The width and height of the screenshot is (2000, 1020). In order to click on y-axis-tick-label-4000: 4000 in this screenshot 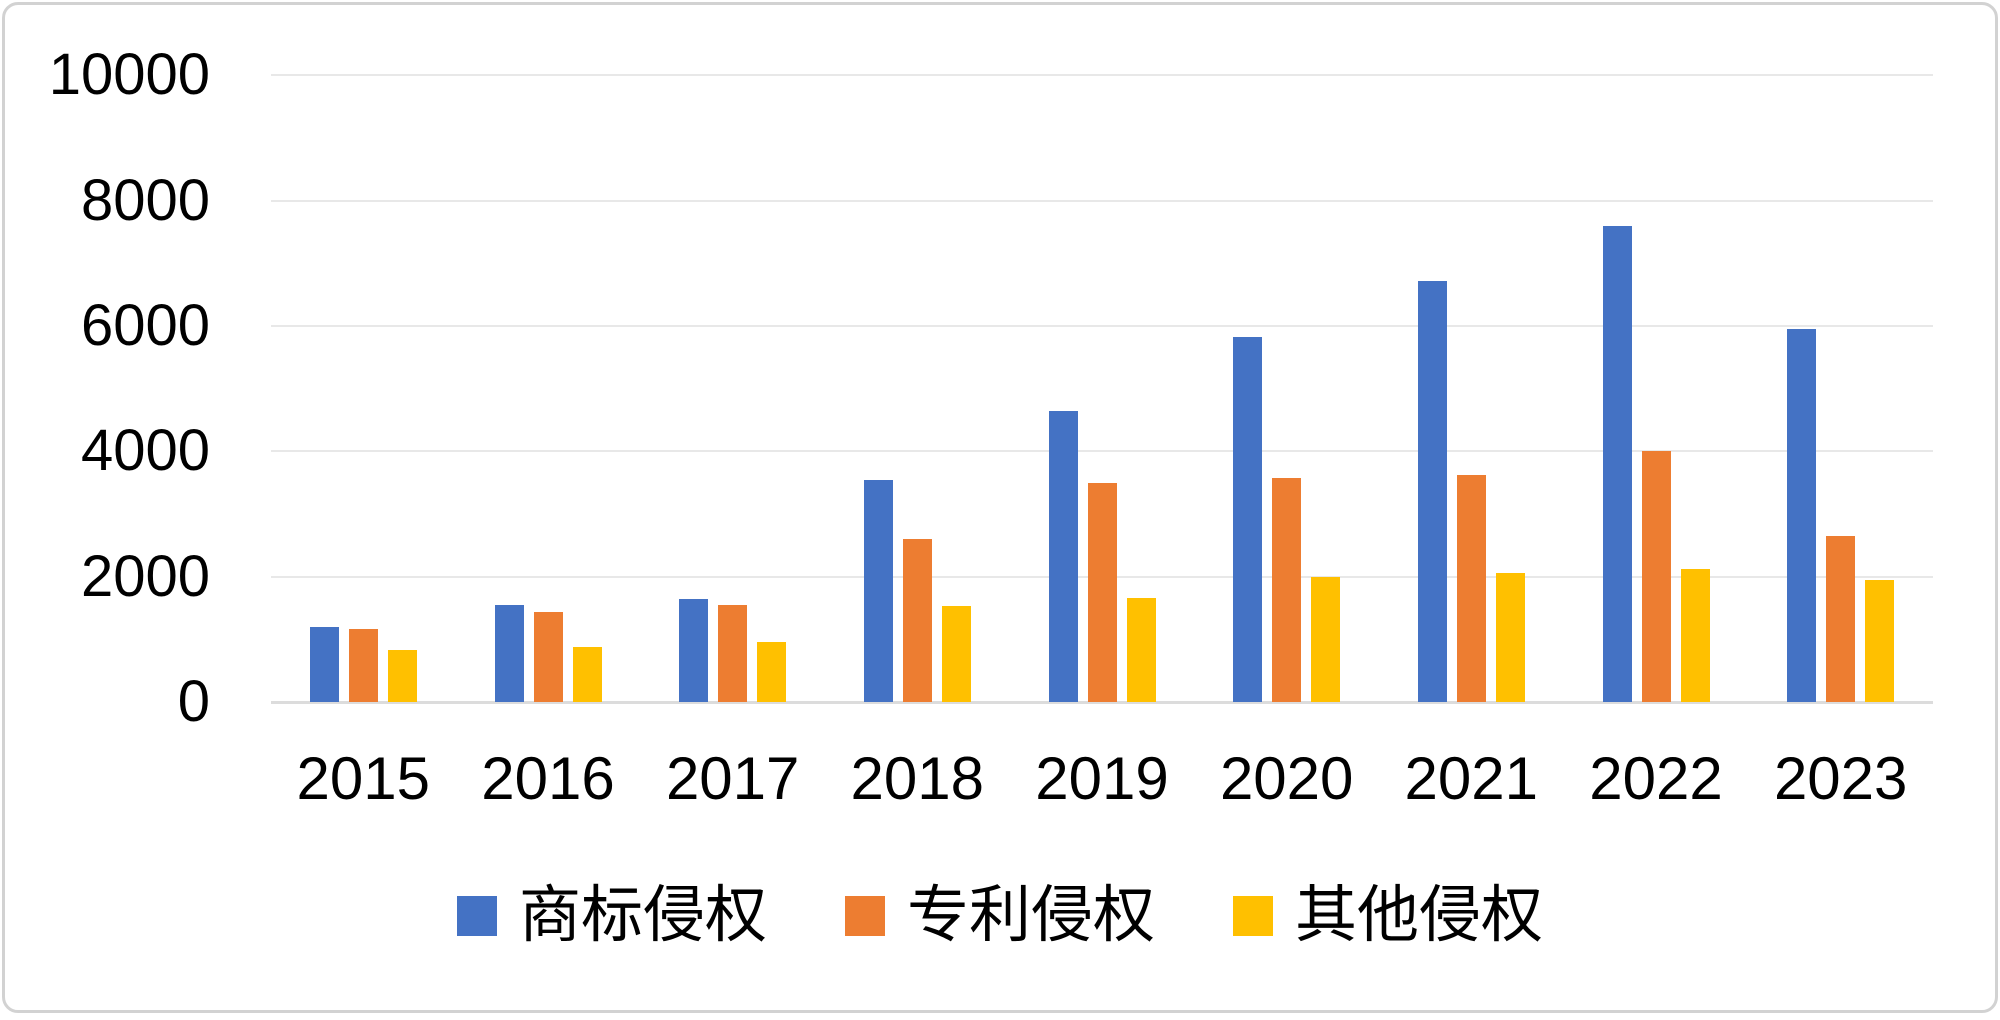, I will do `click(145, 451)`.